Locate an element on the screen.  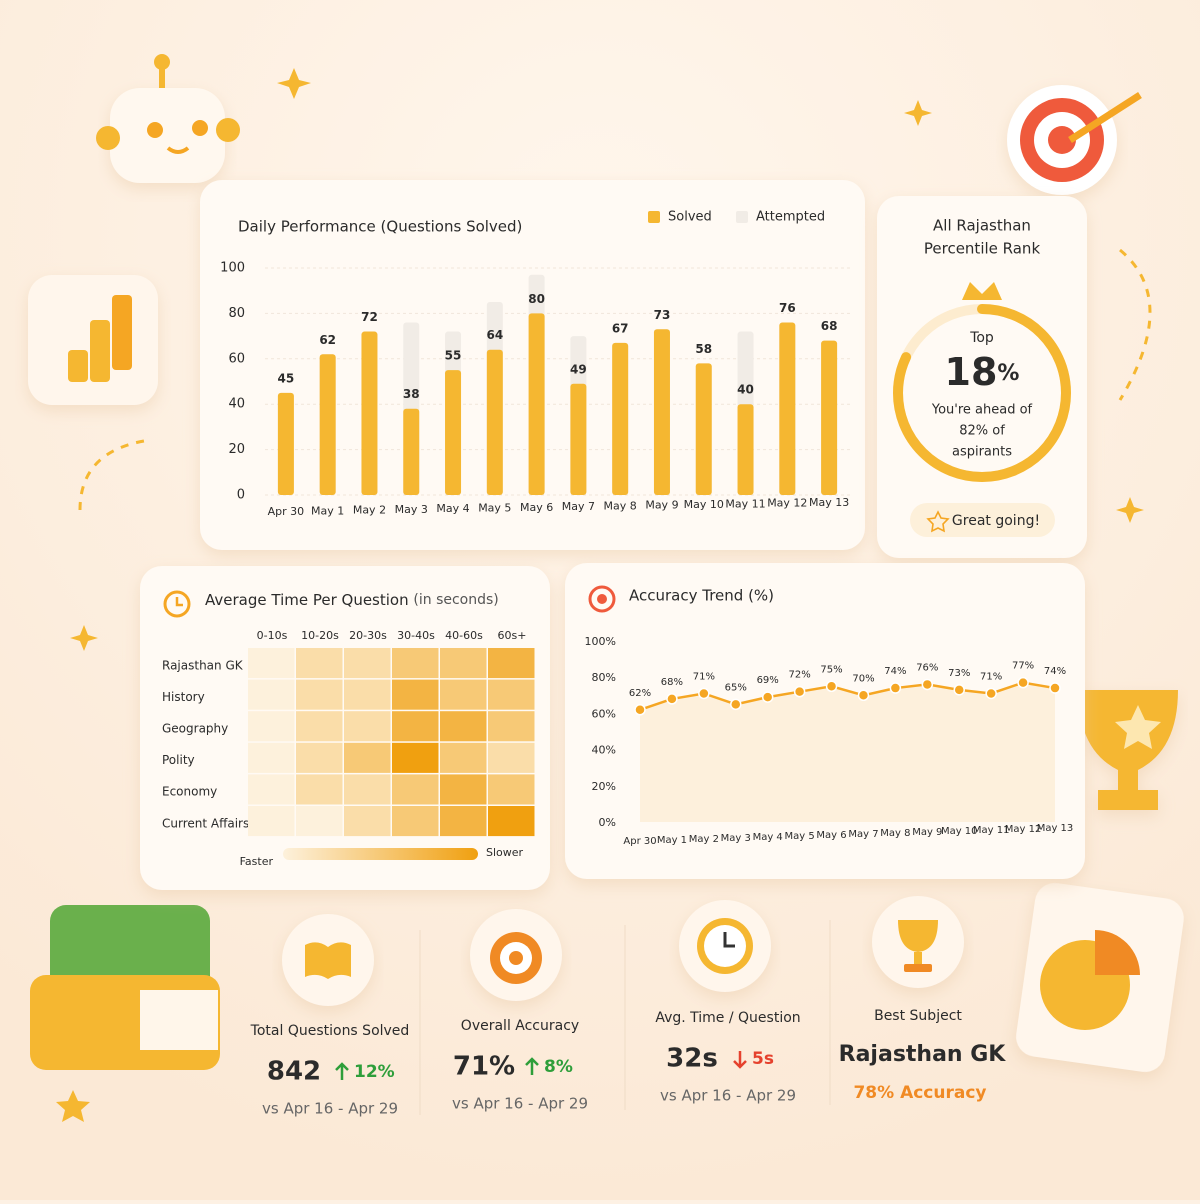
data-label: 71% is located at coordinates (704, 676).